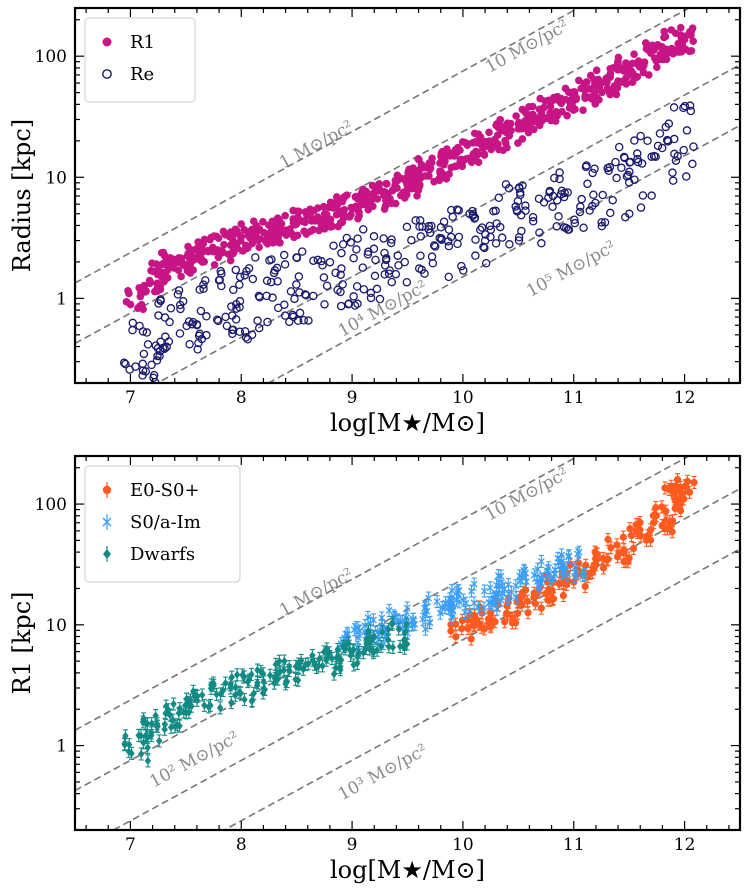 The width and height of the screenshot is (747, 894). Describe the element at coordinates (316, 145) in the screenshot. I see `surface-density-label: 1 M⊙/pc²` at that location.